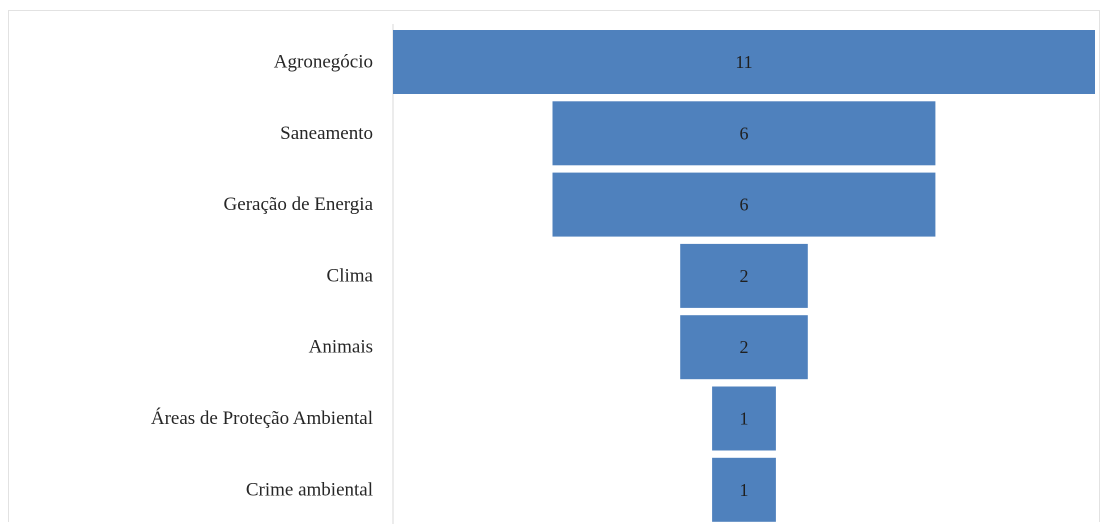  I want to click on data-label-5: 1, so click(744, 419).